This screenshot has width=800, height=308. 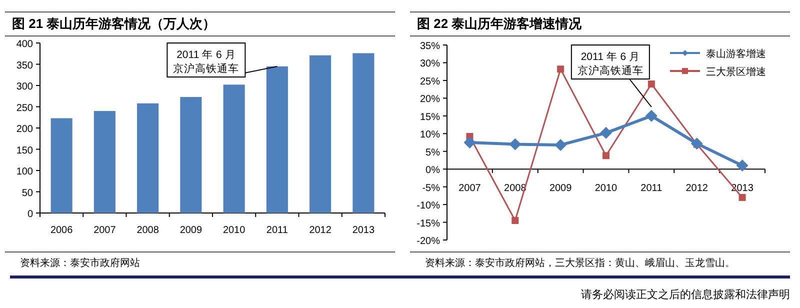 What do you see at coordinates (430, 82) in the screenshot?
I see `y-tick-label: 25%` at bounding box center [430, 82].